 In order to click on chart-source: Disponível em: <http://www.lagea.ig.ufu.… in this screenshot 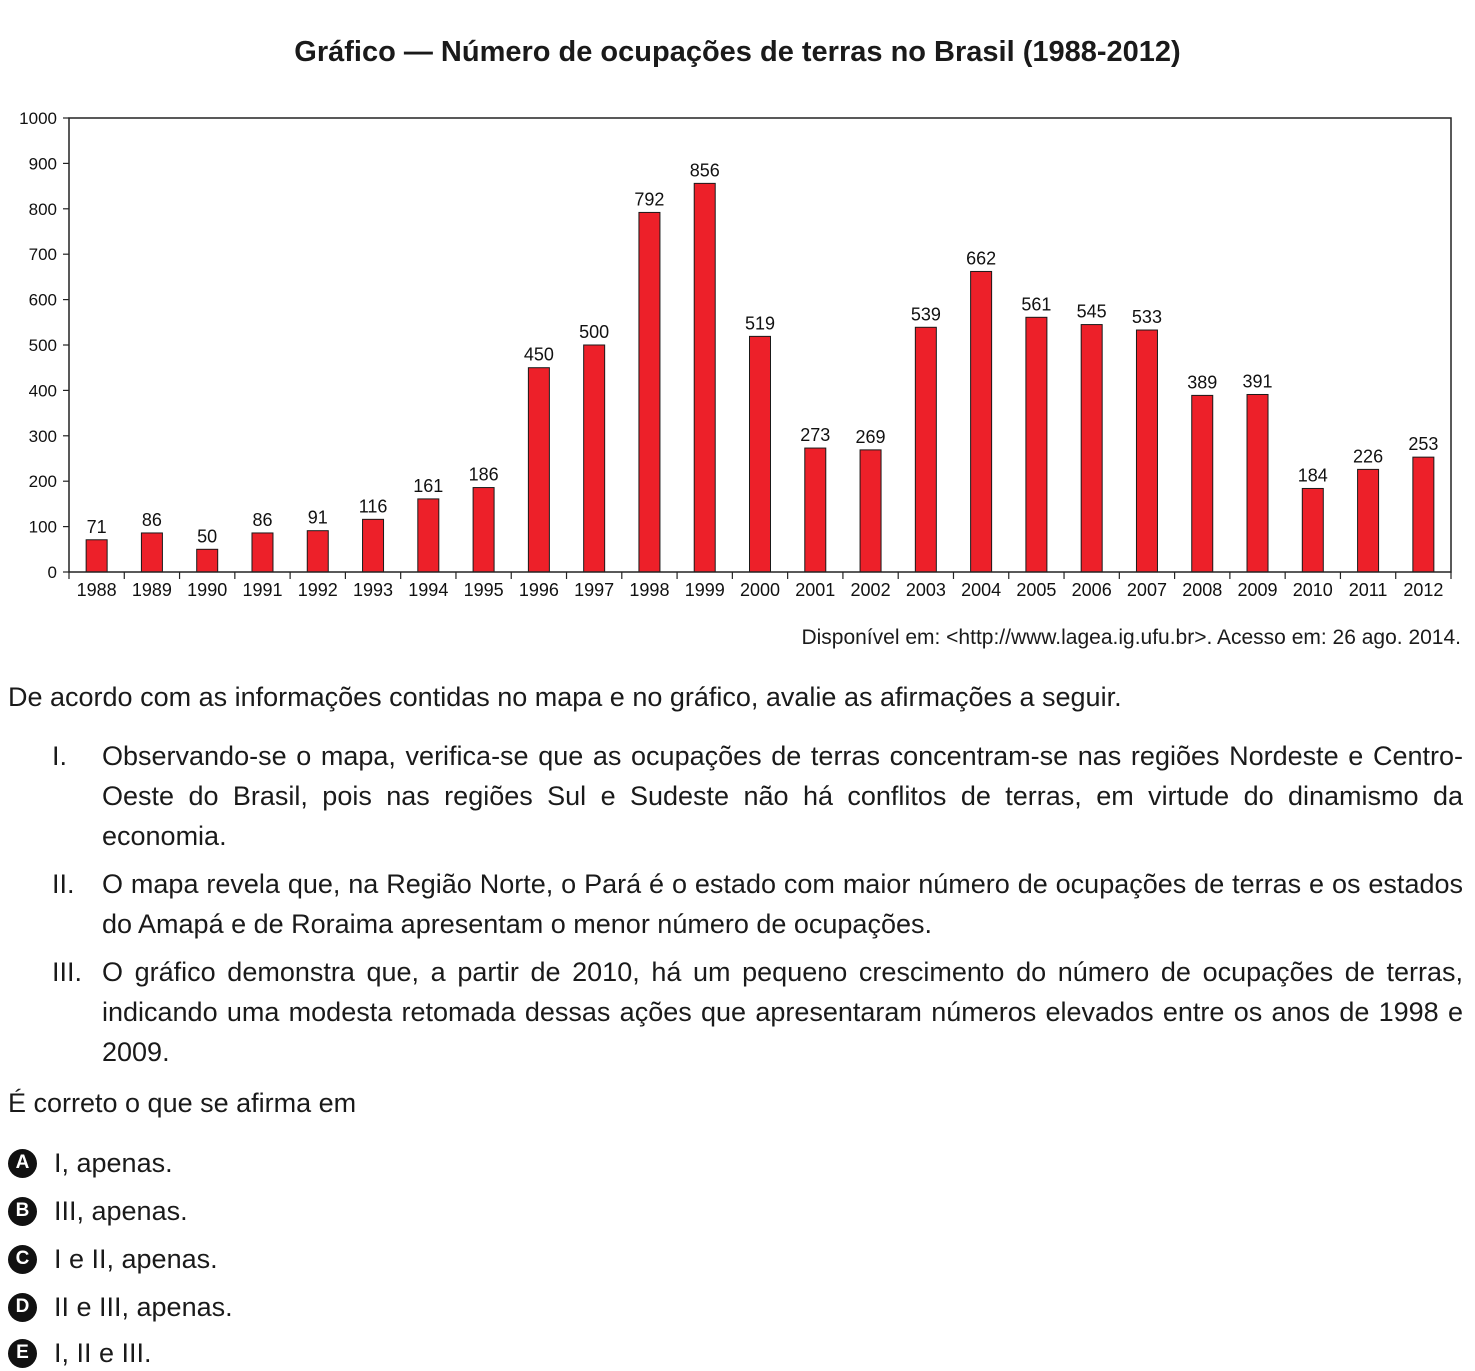, I will do `click(1131, 637)`.